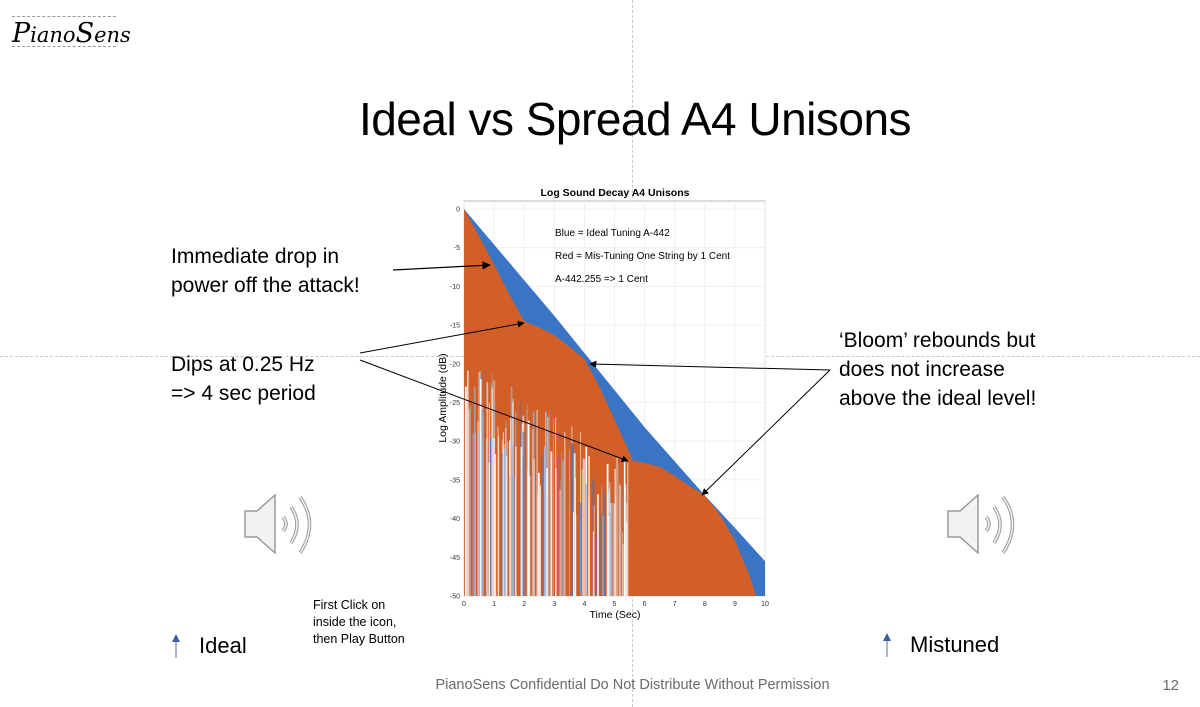  I want to click on speaker-icon-mistuned, so click(986, 525).